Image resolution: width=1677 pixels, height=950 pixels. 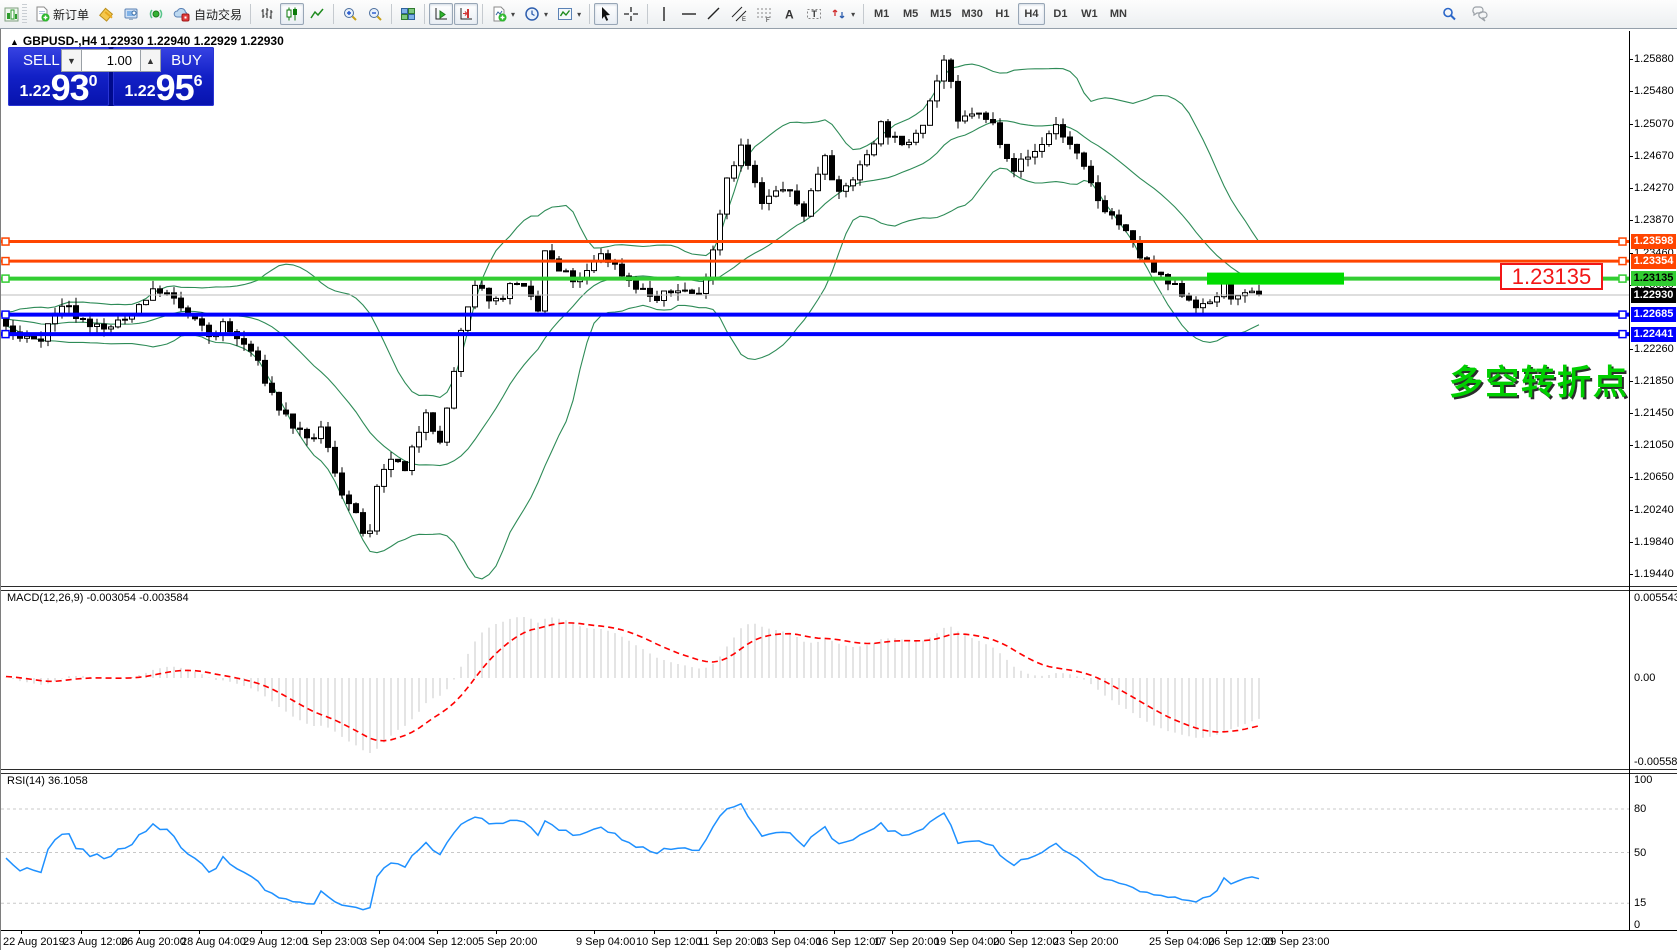 I want to click on text-icon: A, so click(x=789, y=14).